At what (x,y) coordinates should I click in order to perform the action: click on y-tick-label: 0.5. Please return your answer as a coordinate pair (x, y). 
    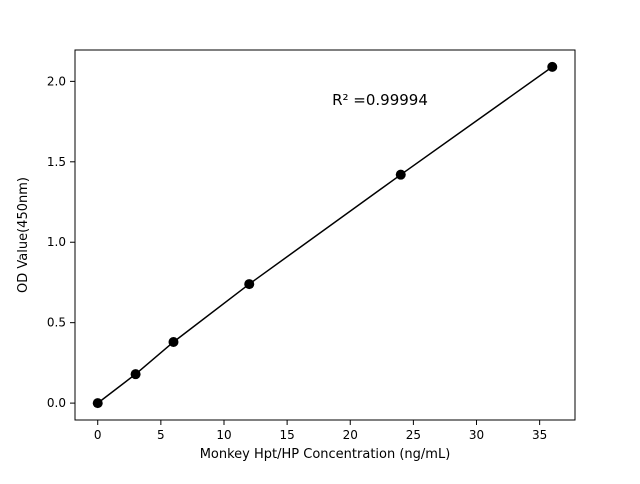
    Looking at the image, I should click on (56, 323).